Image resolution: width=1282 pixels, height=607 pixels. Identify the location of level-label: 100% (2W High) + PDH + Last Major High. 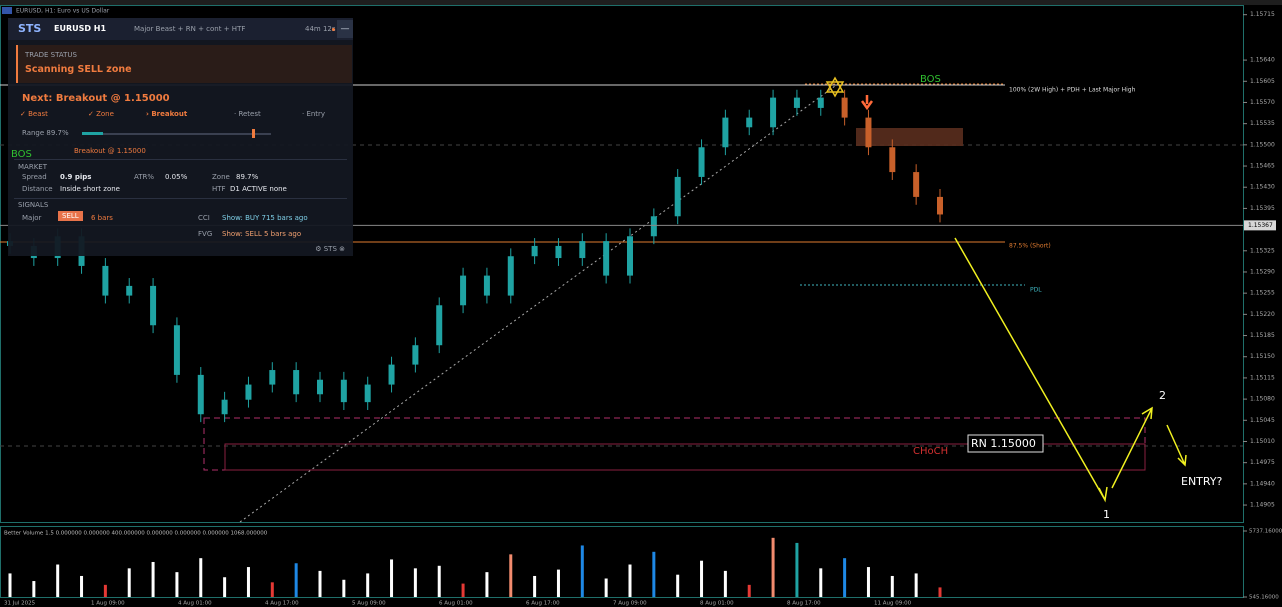
(1072, 90).